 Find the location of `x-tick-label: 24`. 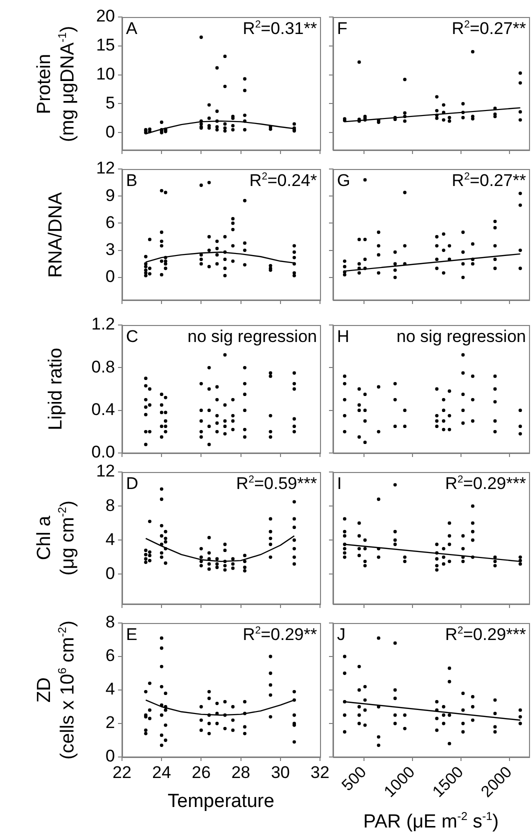

x-tick-label: 24 is located at coordinates (162, 772).